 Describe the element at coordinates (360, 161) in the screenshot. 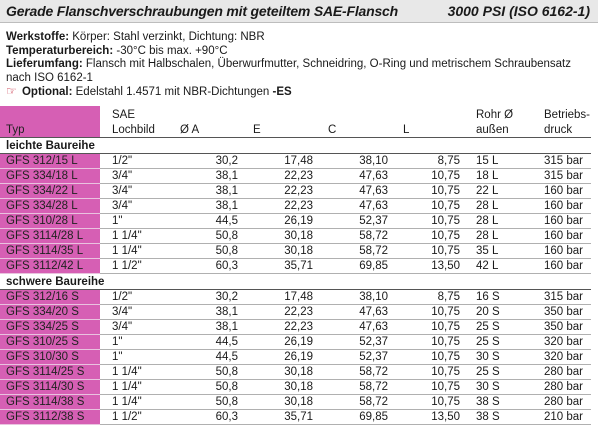

I see `cell-c: 38,10` at that location.